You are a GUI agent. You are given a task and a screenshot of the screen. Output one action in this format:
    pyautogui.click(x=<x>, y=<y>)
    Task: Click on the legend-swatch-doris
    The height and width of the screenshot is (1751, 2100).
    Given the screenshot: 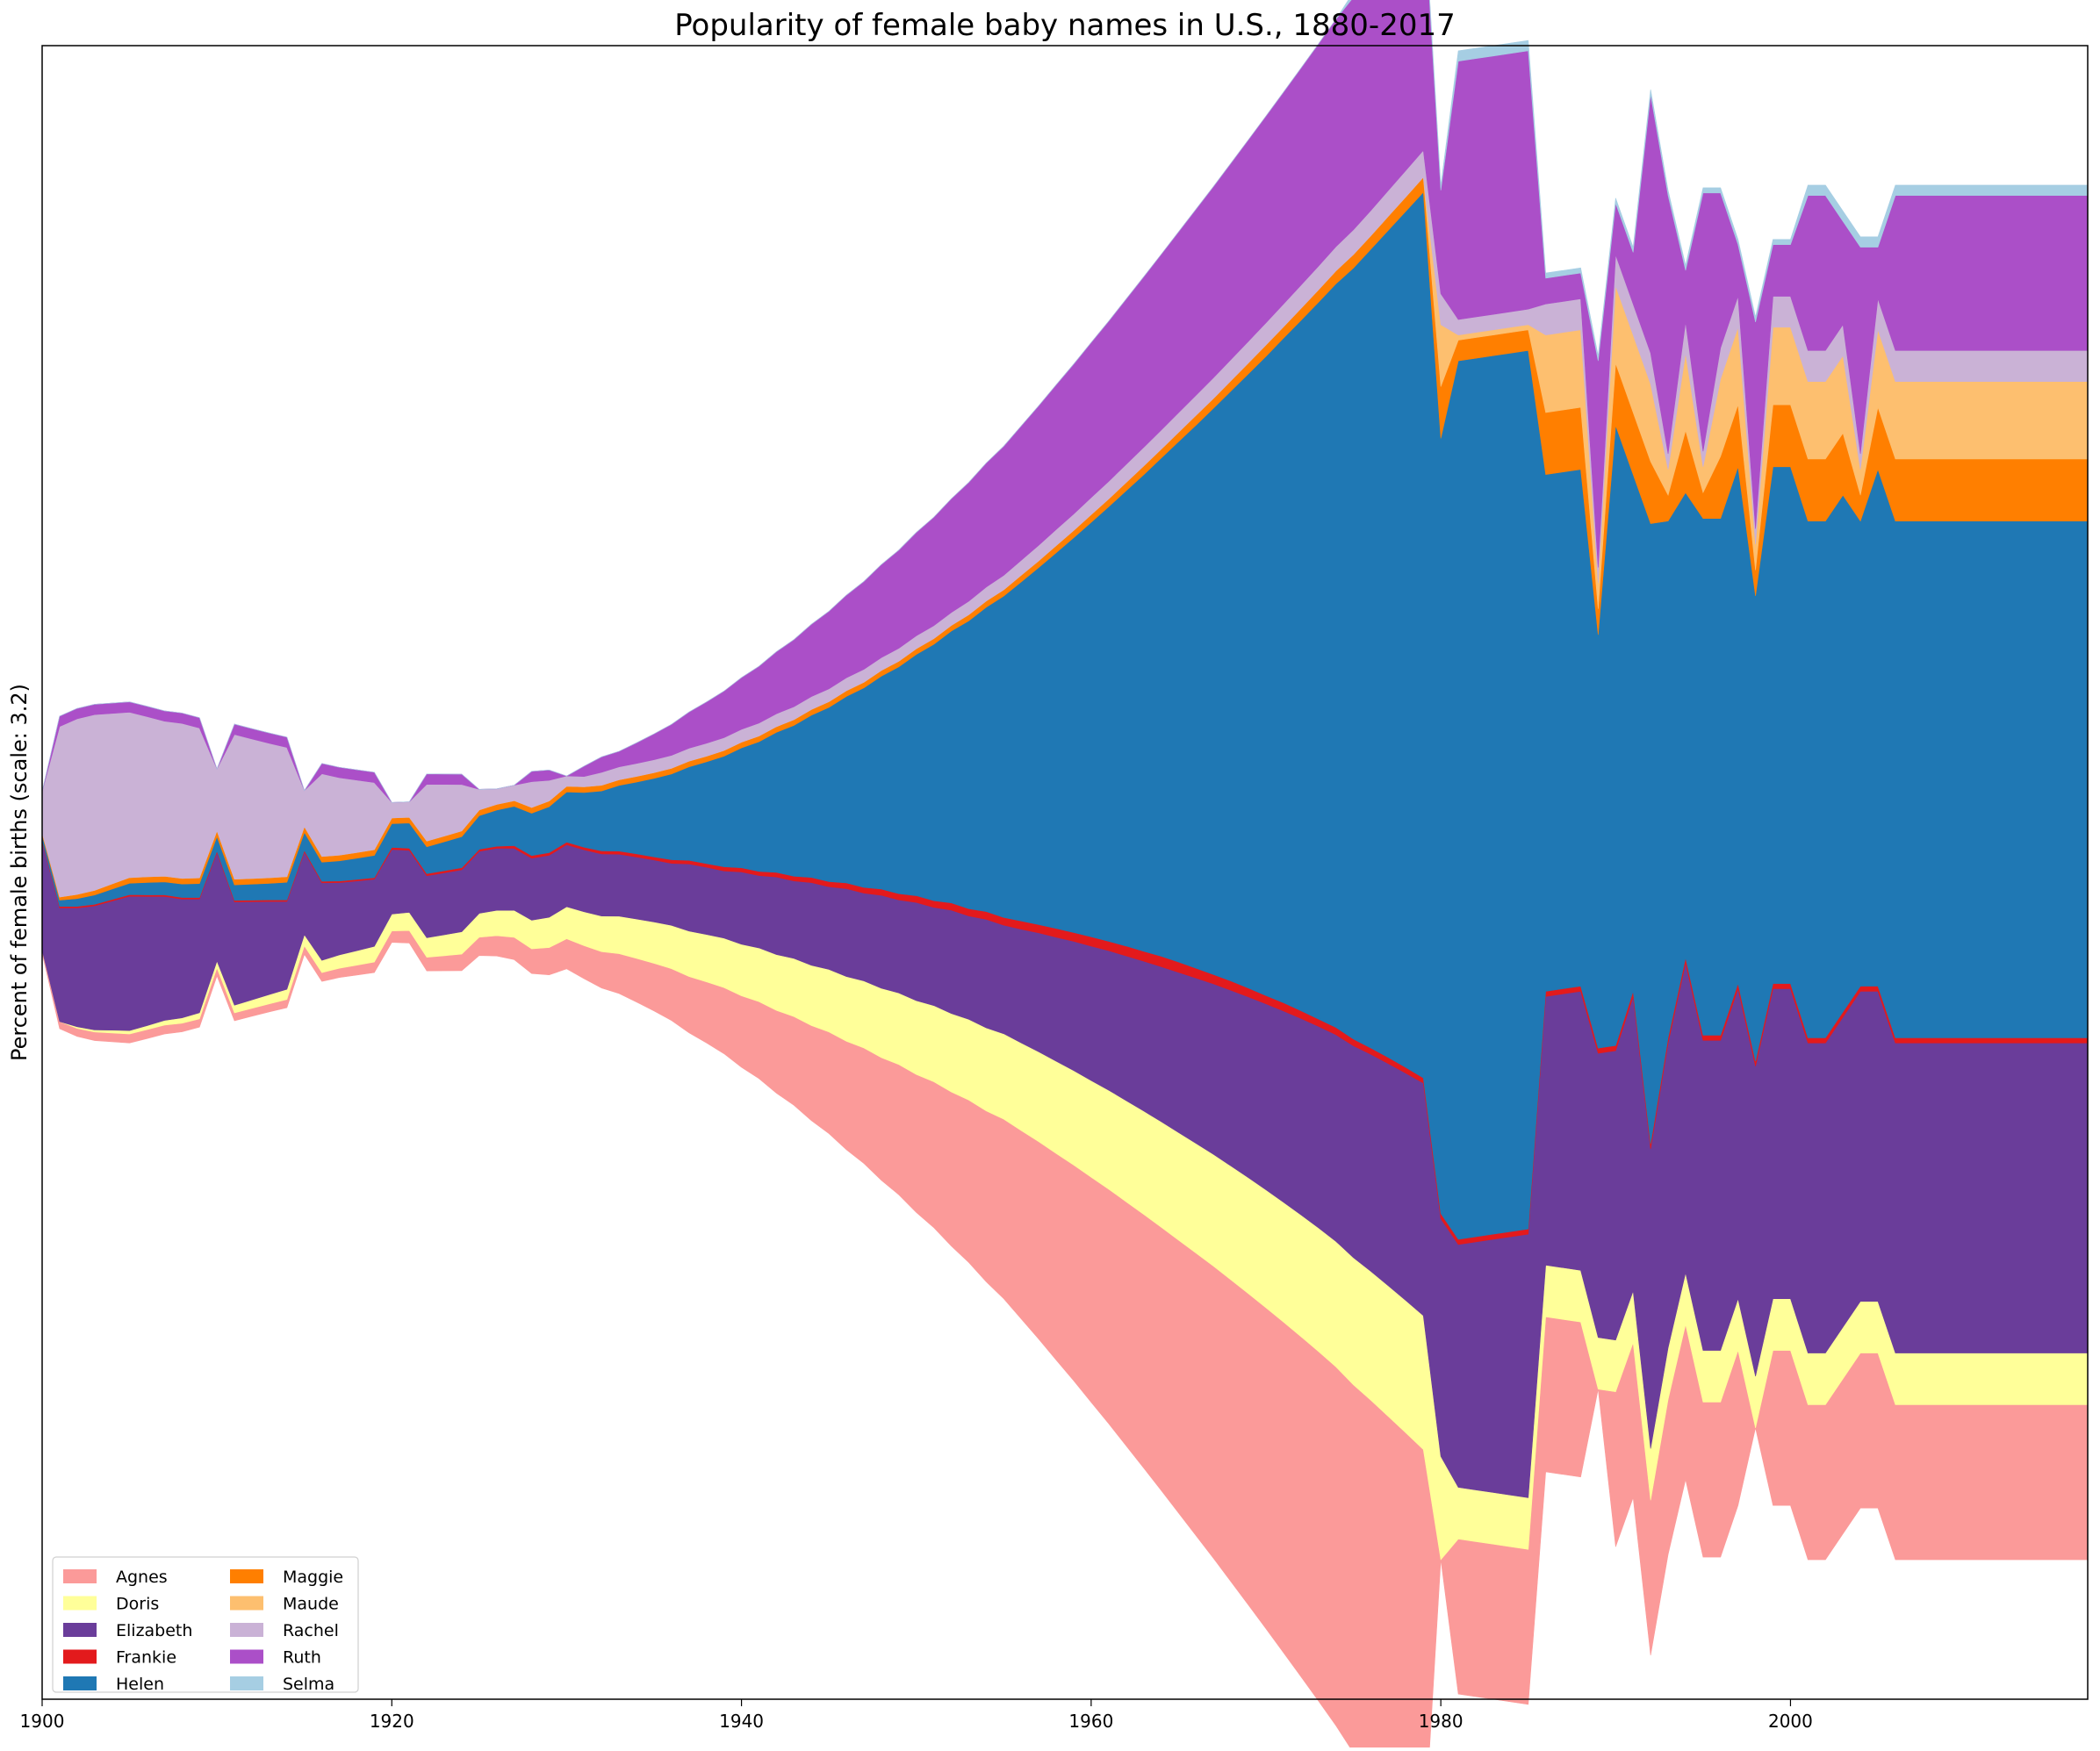 What is the action you would take?
    pyautogui.click(x=80, y=1603)
    